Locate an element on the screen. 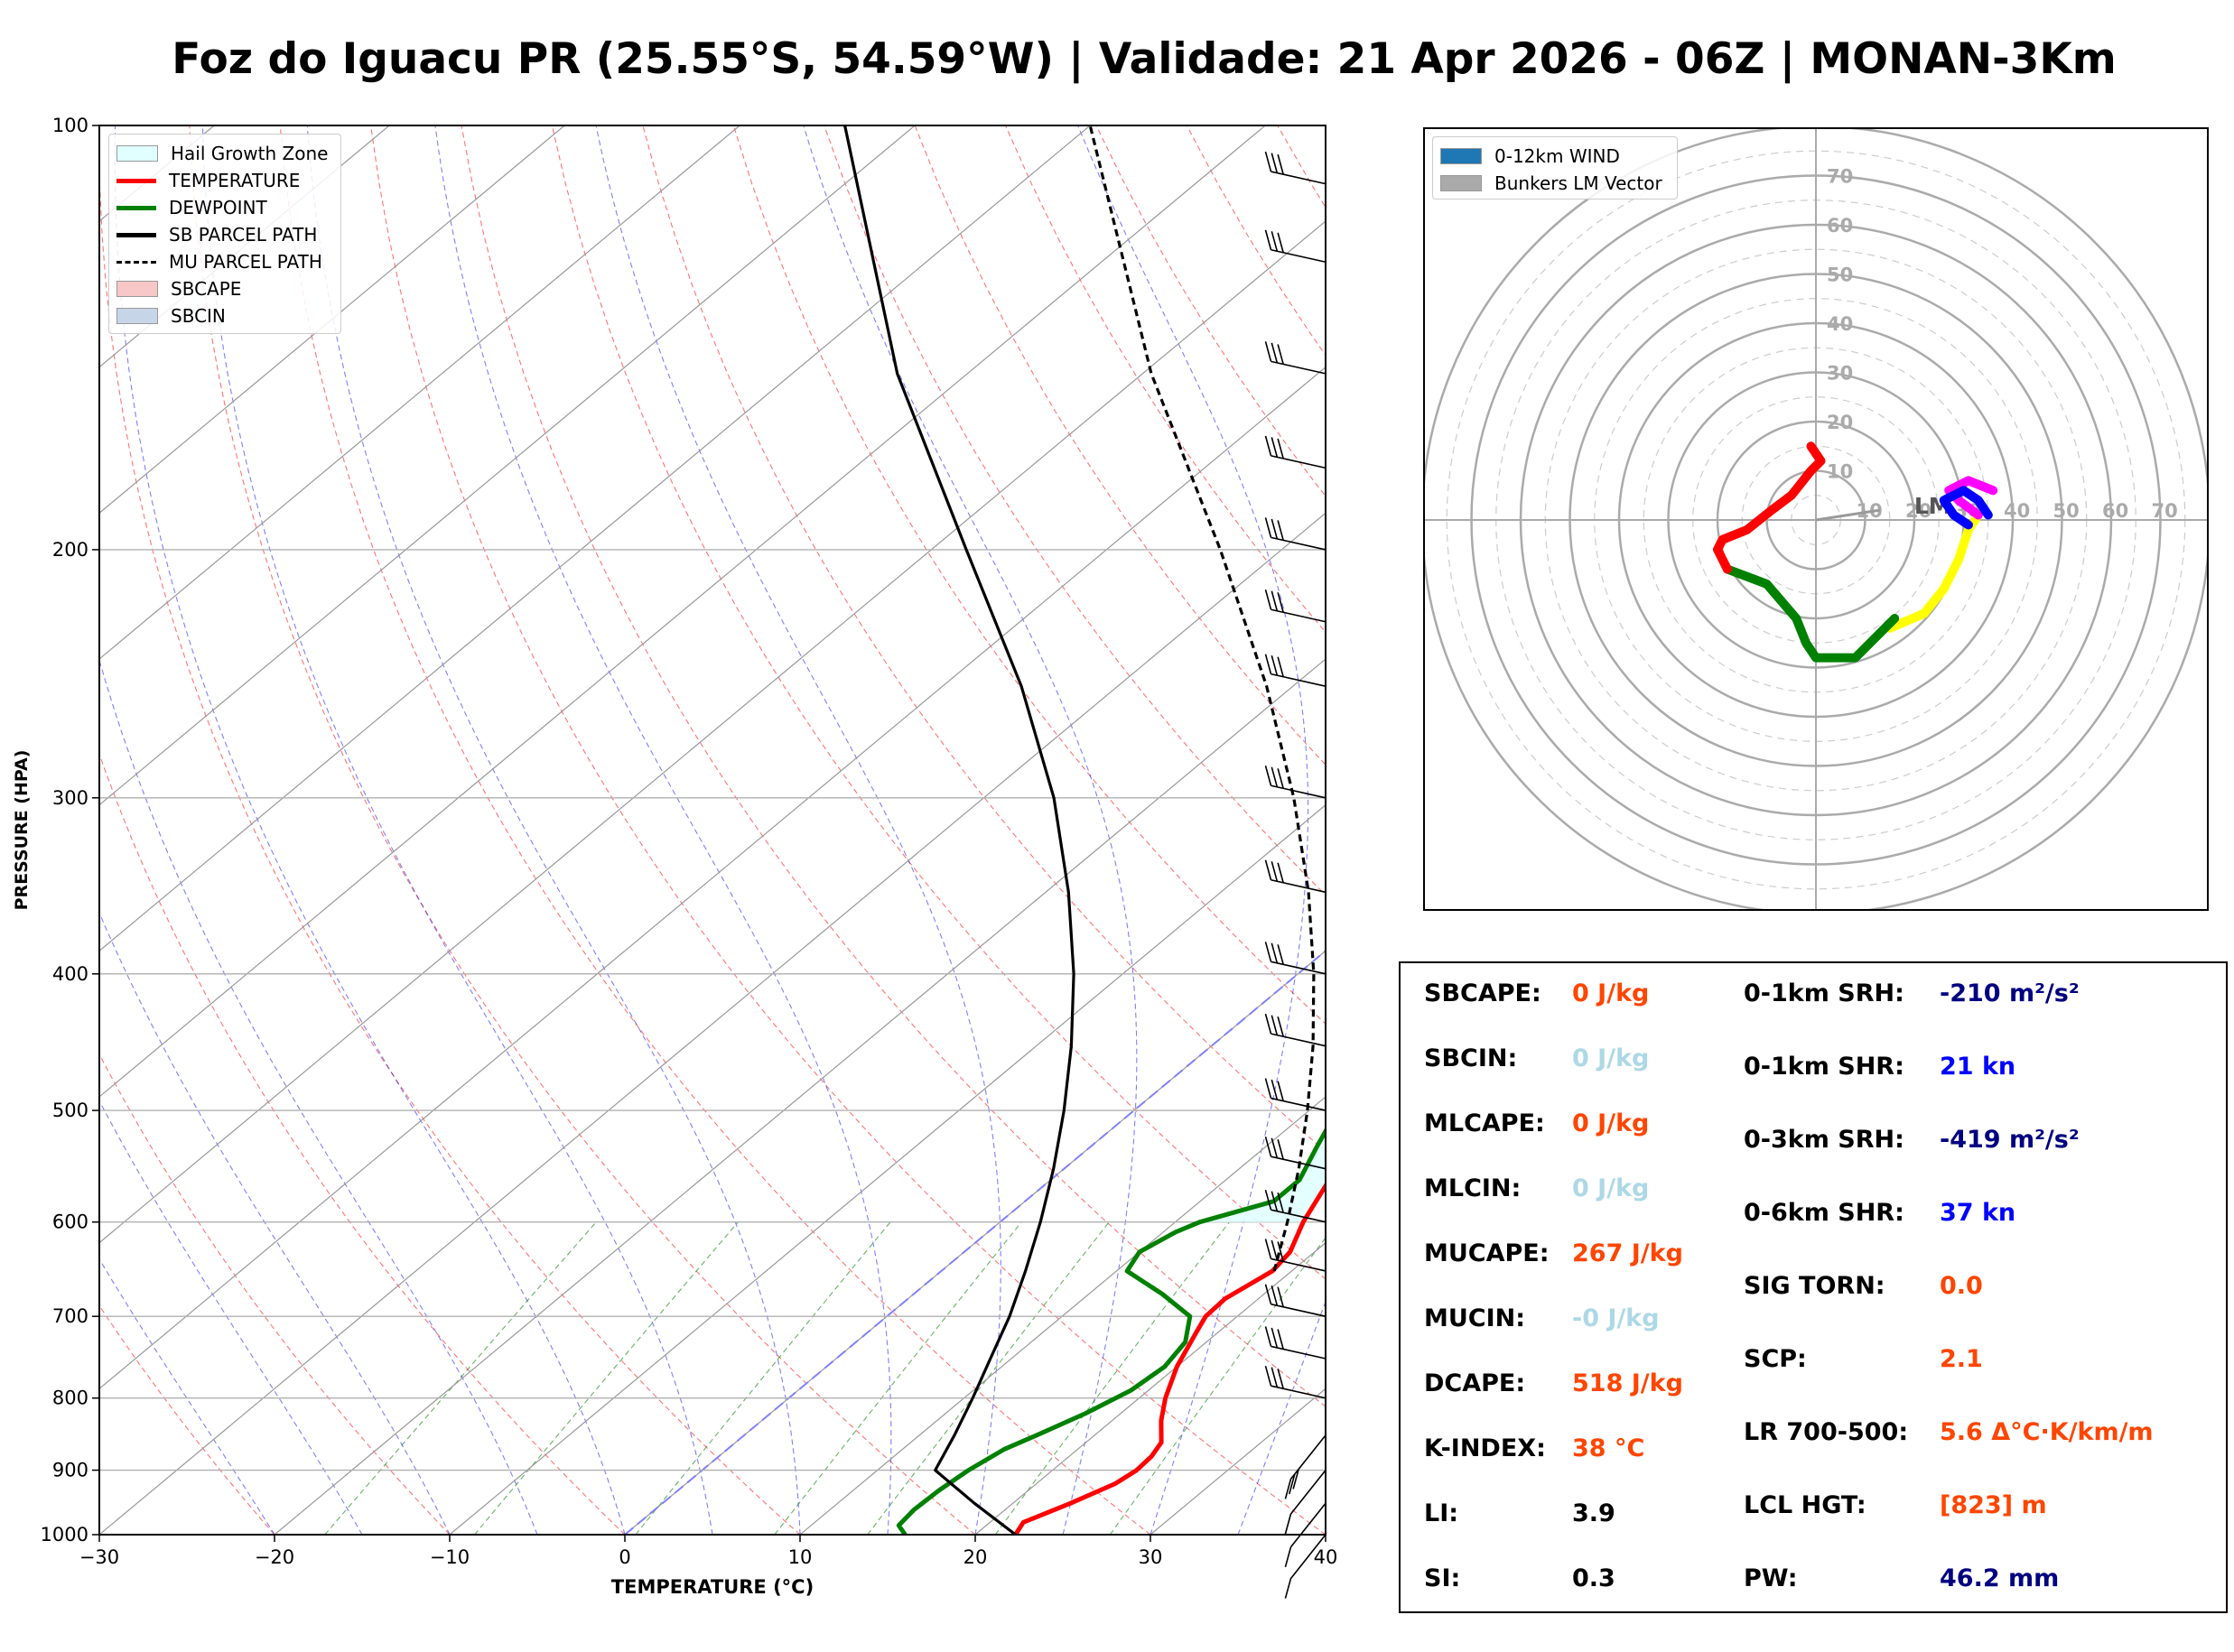  stat-label: SBCAPE: is located at coordinates (1482, 993).